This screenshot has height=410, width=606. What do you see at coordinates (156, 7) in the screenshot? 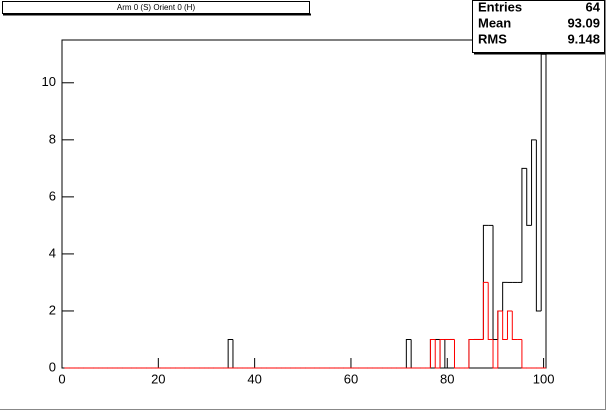
I see `chart-title: Arm 0 (S) Orient 0 (H)` at bounding box center [156, 7].